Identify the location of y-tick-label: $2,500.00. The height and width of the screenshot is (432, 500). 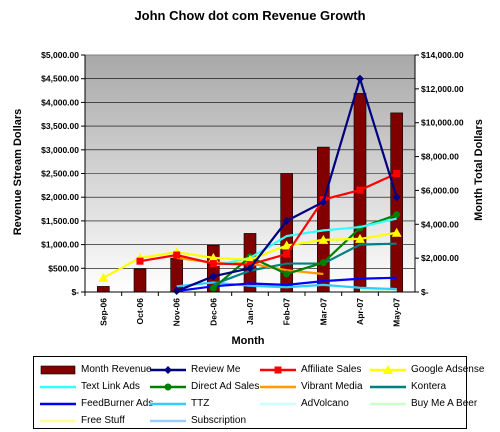
(60, 174).